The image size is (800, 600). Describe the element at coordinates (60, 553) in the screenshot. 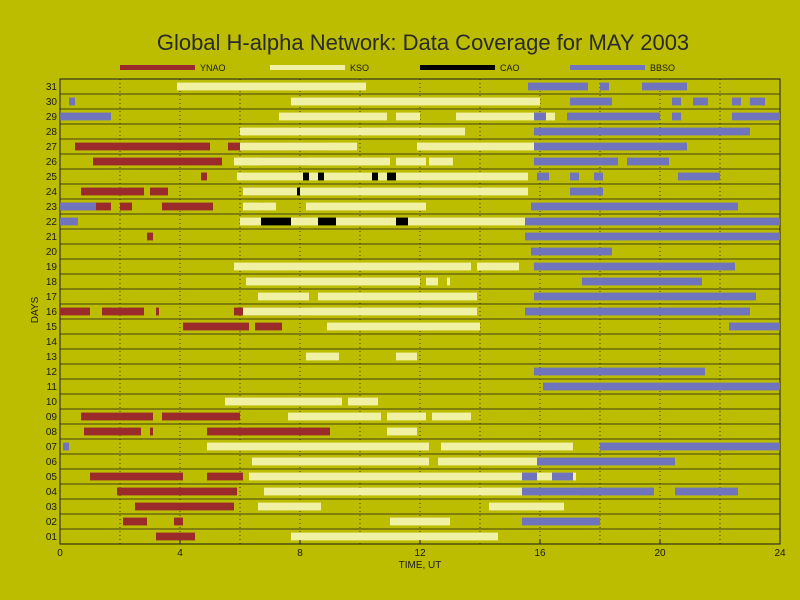

I see `x-tick-label: 0` at that location.